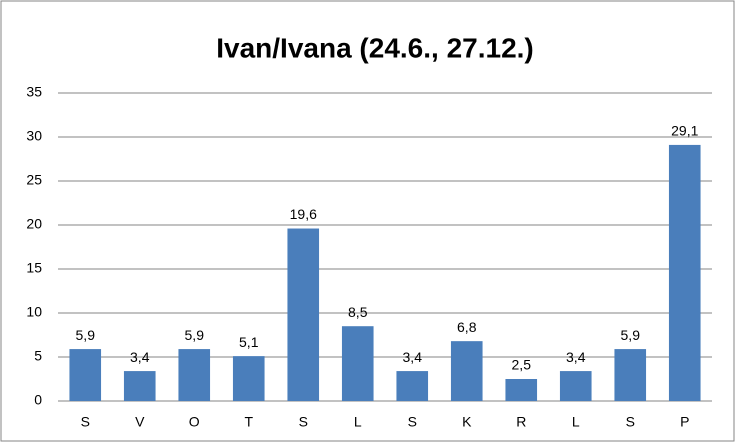  Describe the element at coordinates (249, 342) in the screenshot. I see `value-label: 5,1` at that location.